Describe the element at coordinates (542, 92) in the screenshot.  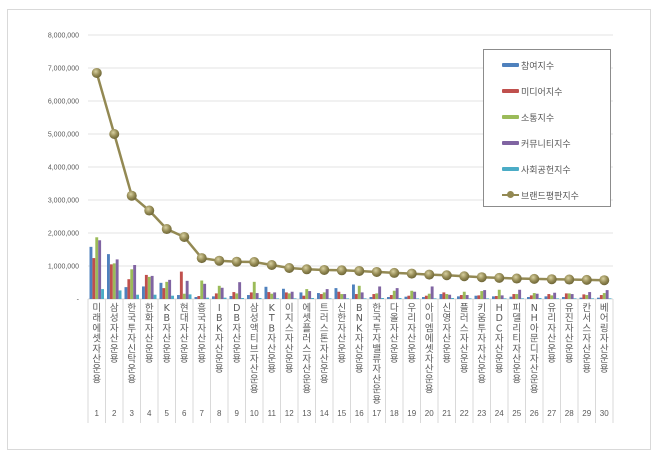
I see `legend-label: 미디어지수` at that location.